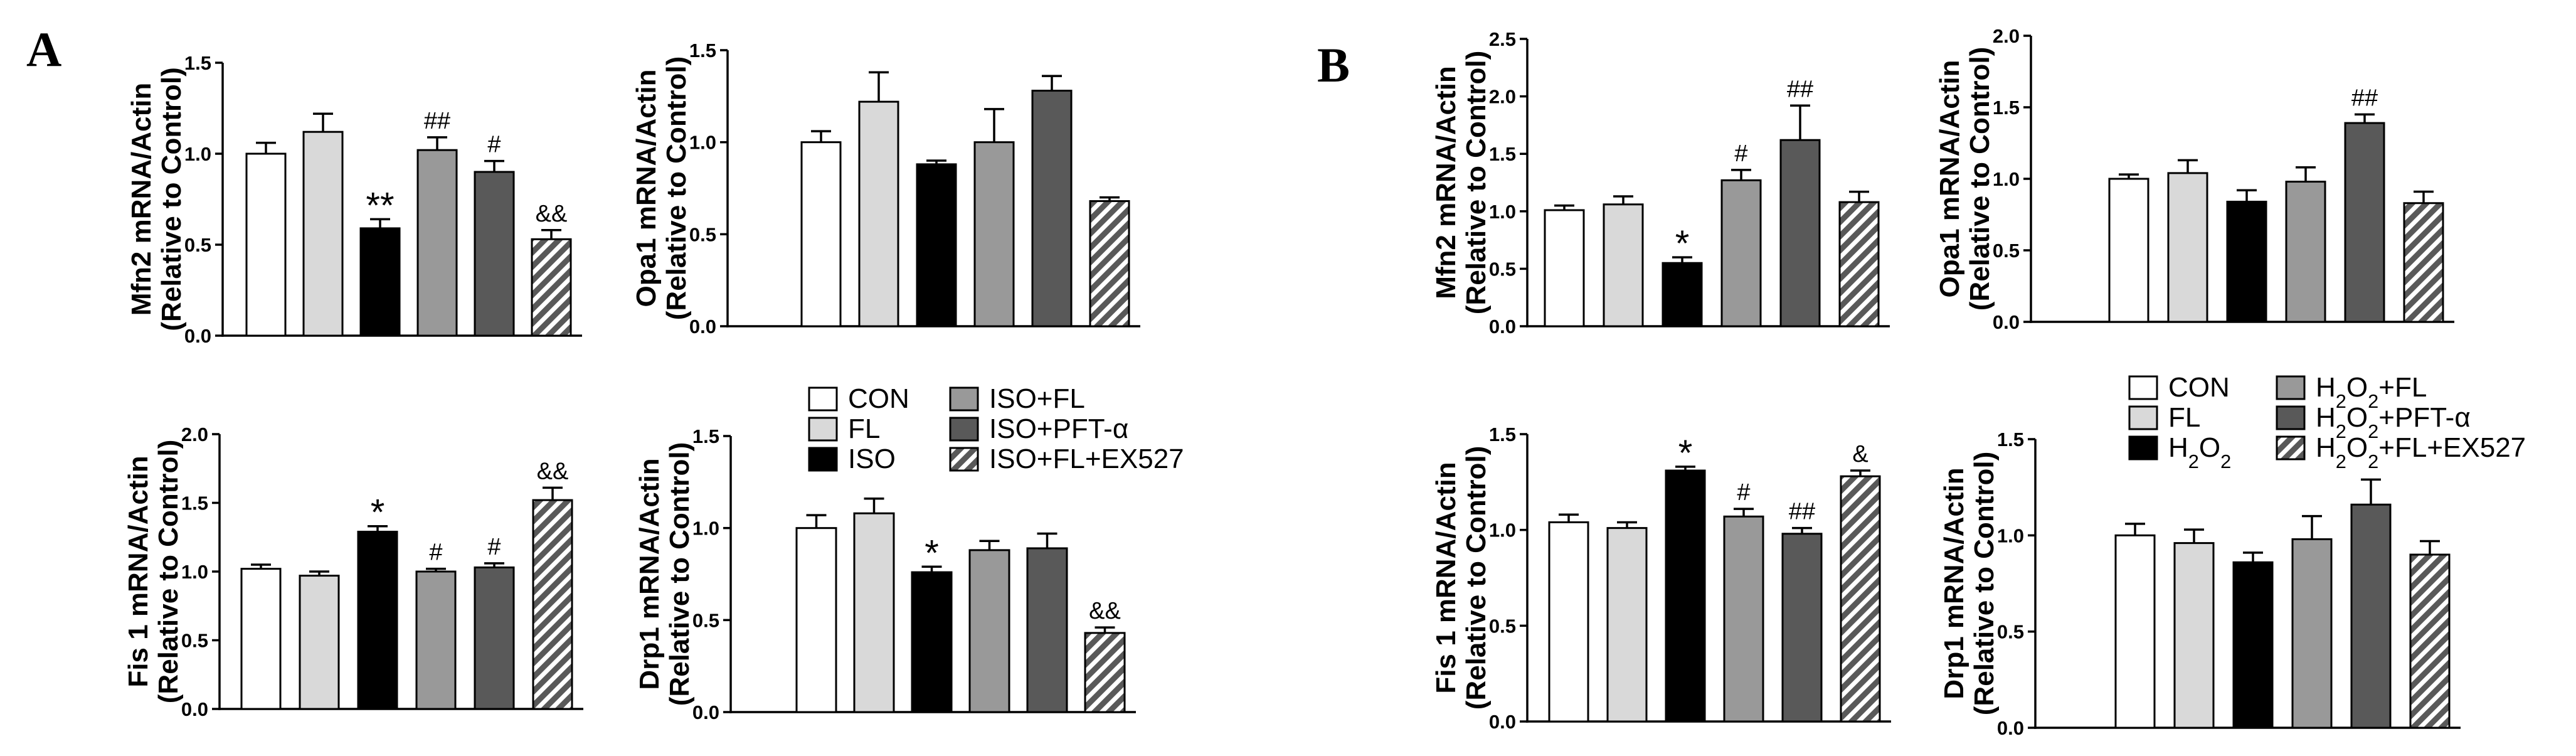 Image resolution: width=2576 pixels, height=756 pixels. Describe the element at coordinates (2199, 387) in the screenshot. I see `legend-label: CON` at that location.